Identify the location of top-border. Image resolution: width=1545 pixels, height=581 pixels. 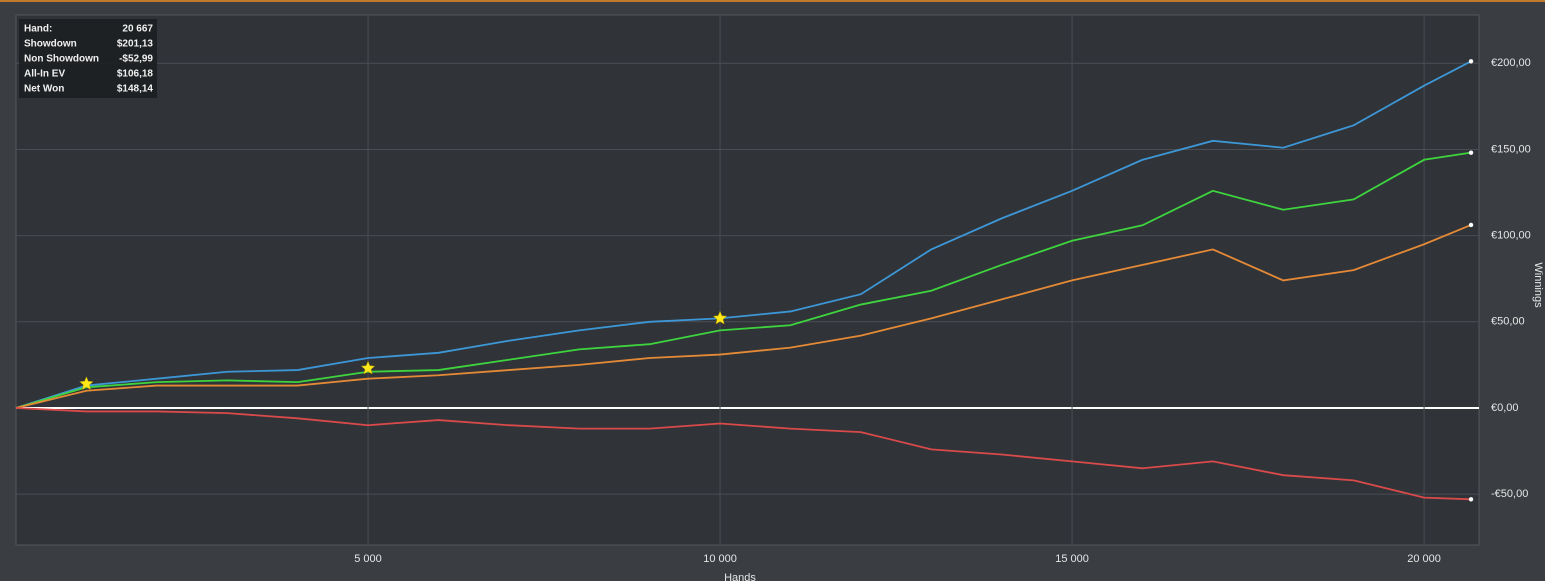
(772, 1).